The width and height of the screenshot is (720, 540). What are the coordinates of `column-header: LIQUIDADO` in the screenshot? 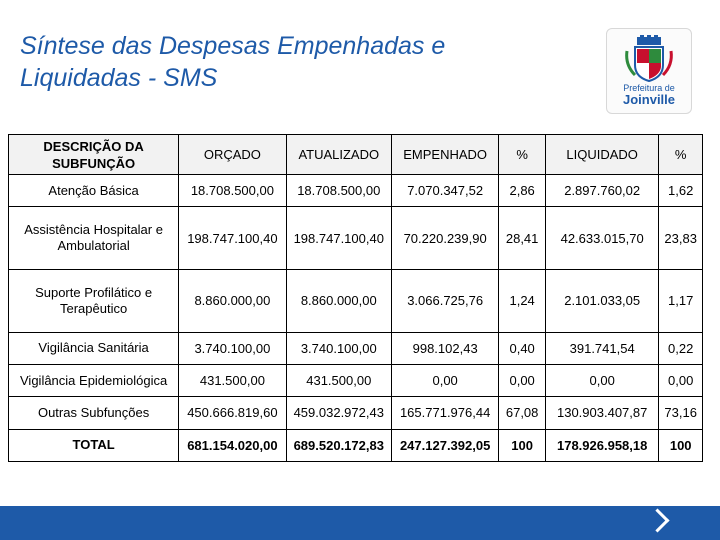 It's located at (602, 154).